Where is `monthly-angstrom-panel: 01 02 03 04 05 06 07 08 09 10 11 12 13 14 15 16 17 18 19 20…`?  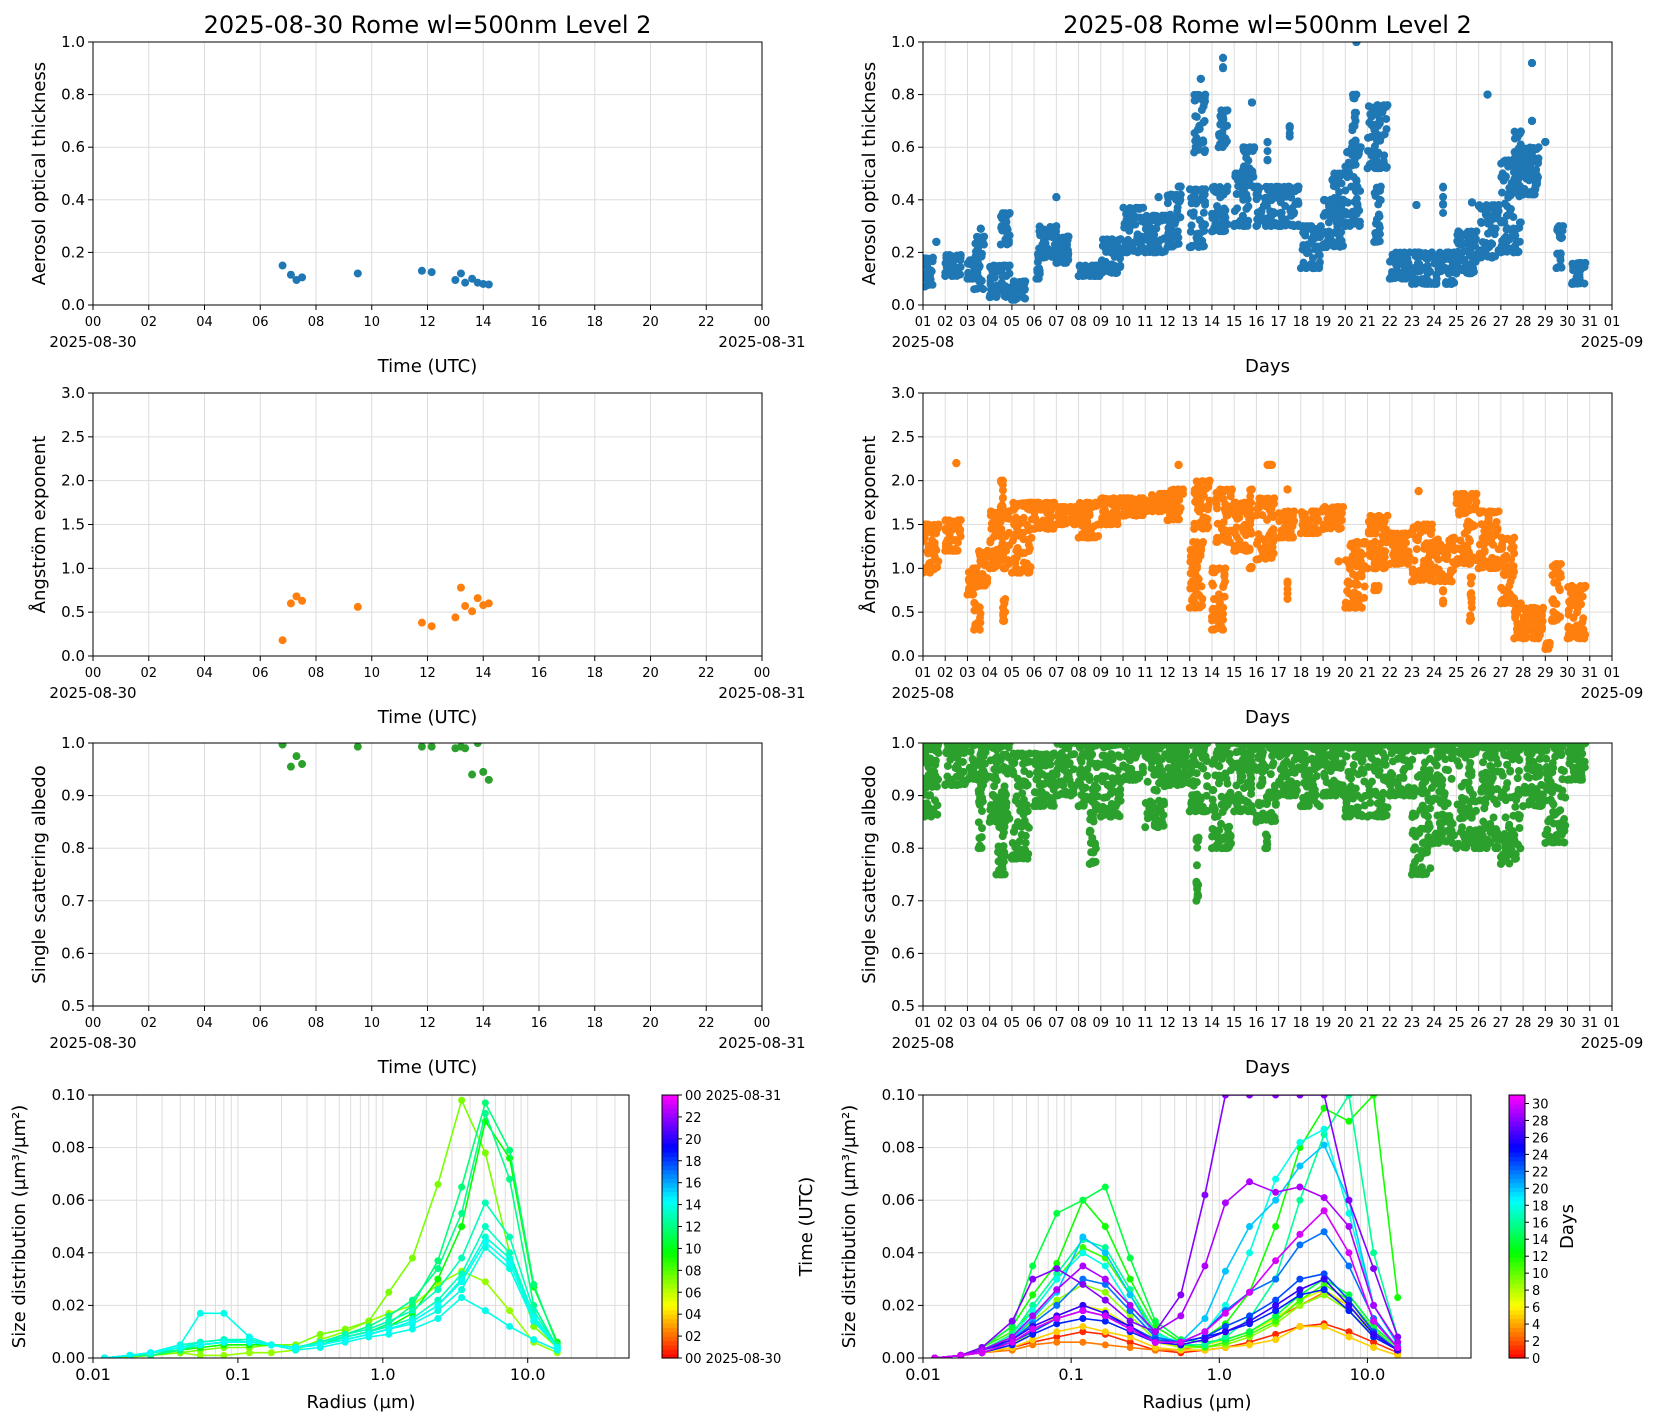
monthly-angstrom-panel: 01 02 03 04 05 06 07 08 09 10 11 12 13 14 15 16 17 18 19 20… is located at coordinates (1250, 556).